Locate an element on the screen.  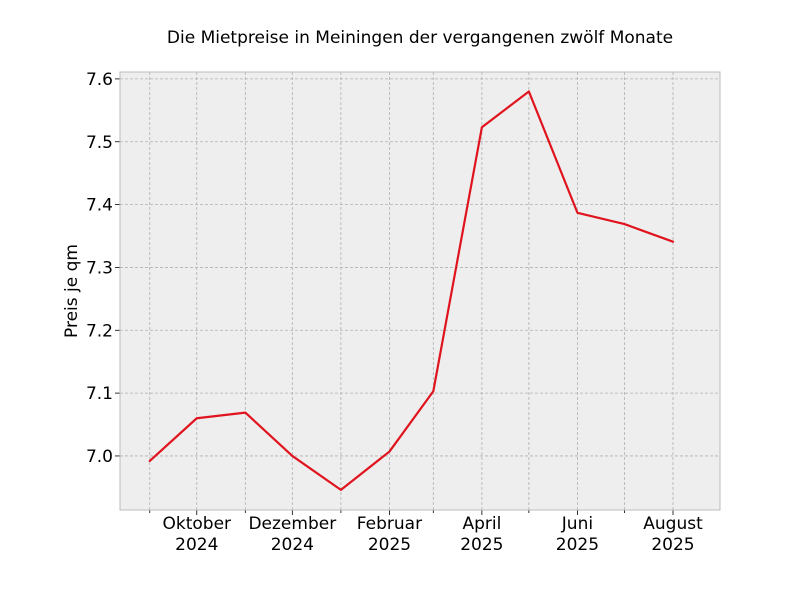
y-axis-label: Preis je qm is located at coordinates (72, 291).